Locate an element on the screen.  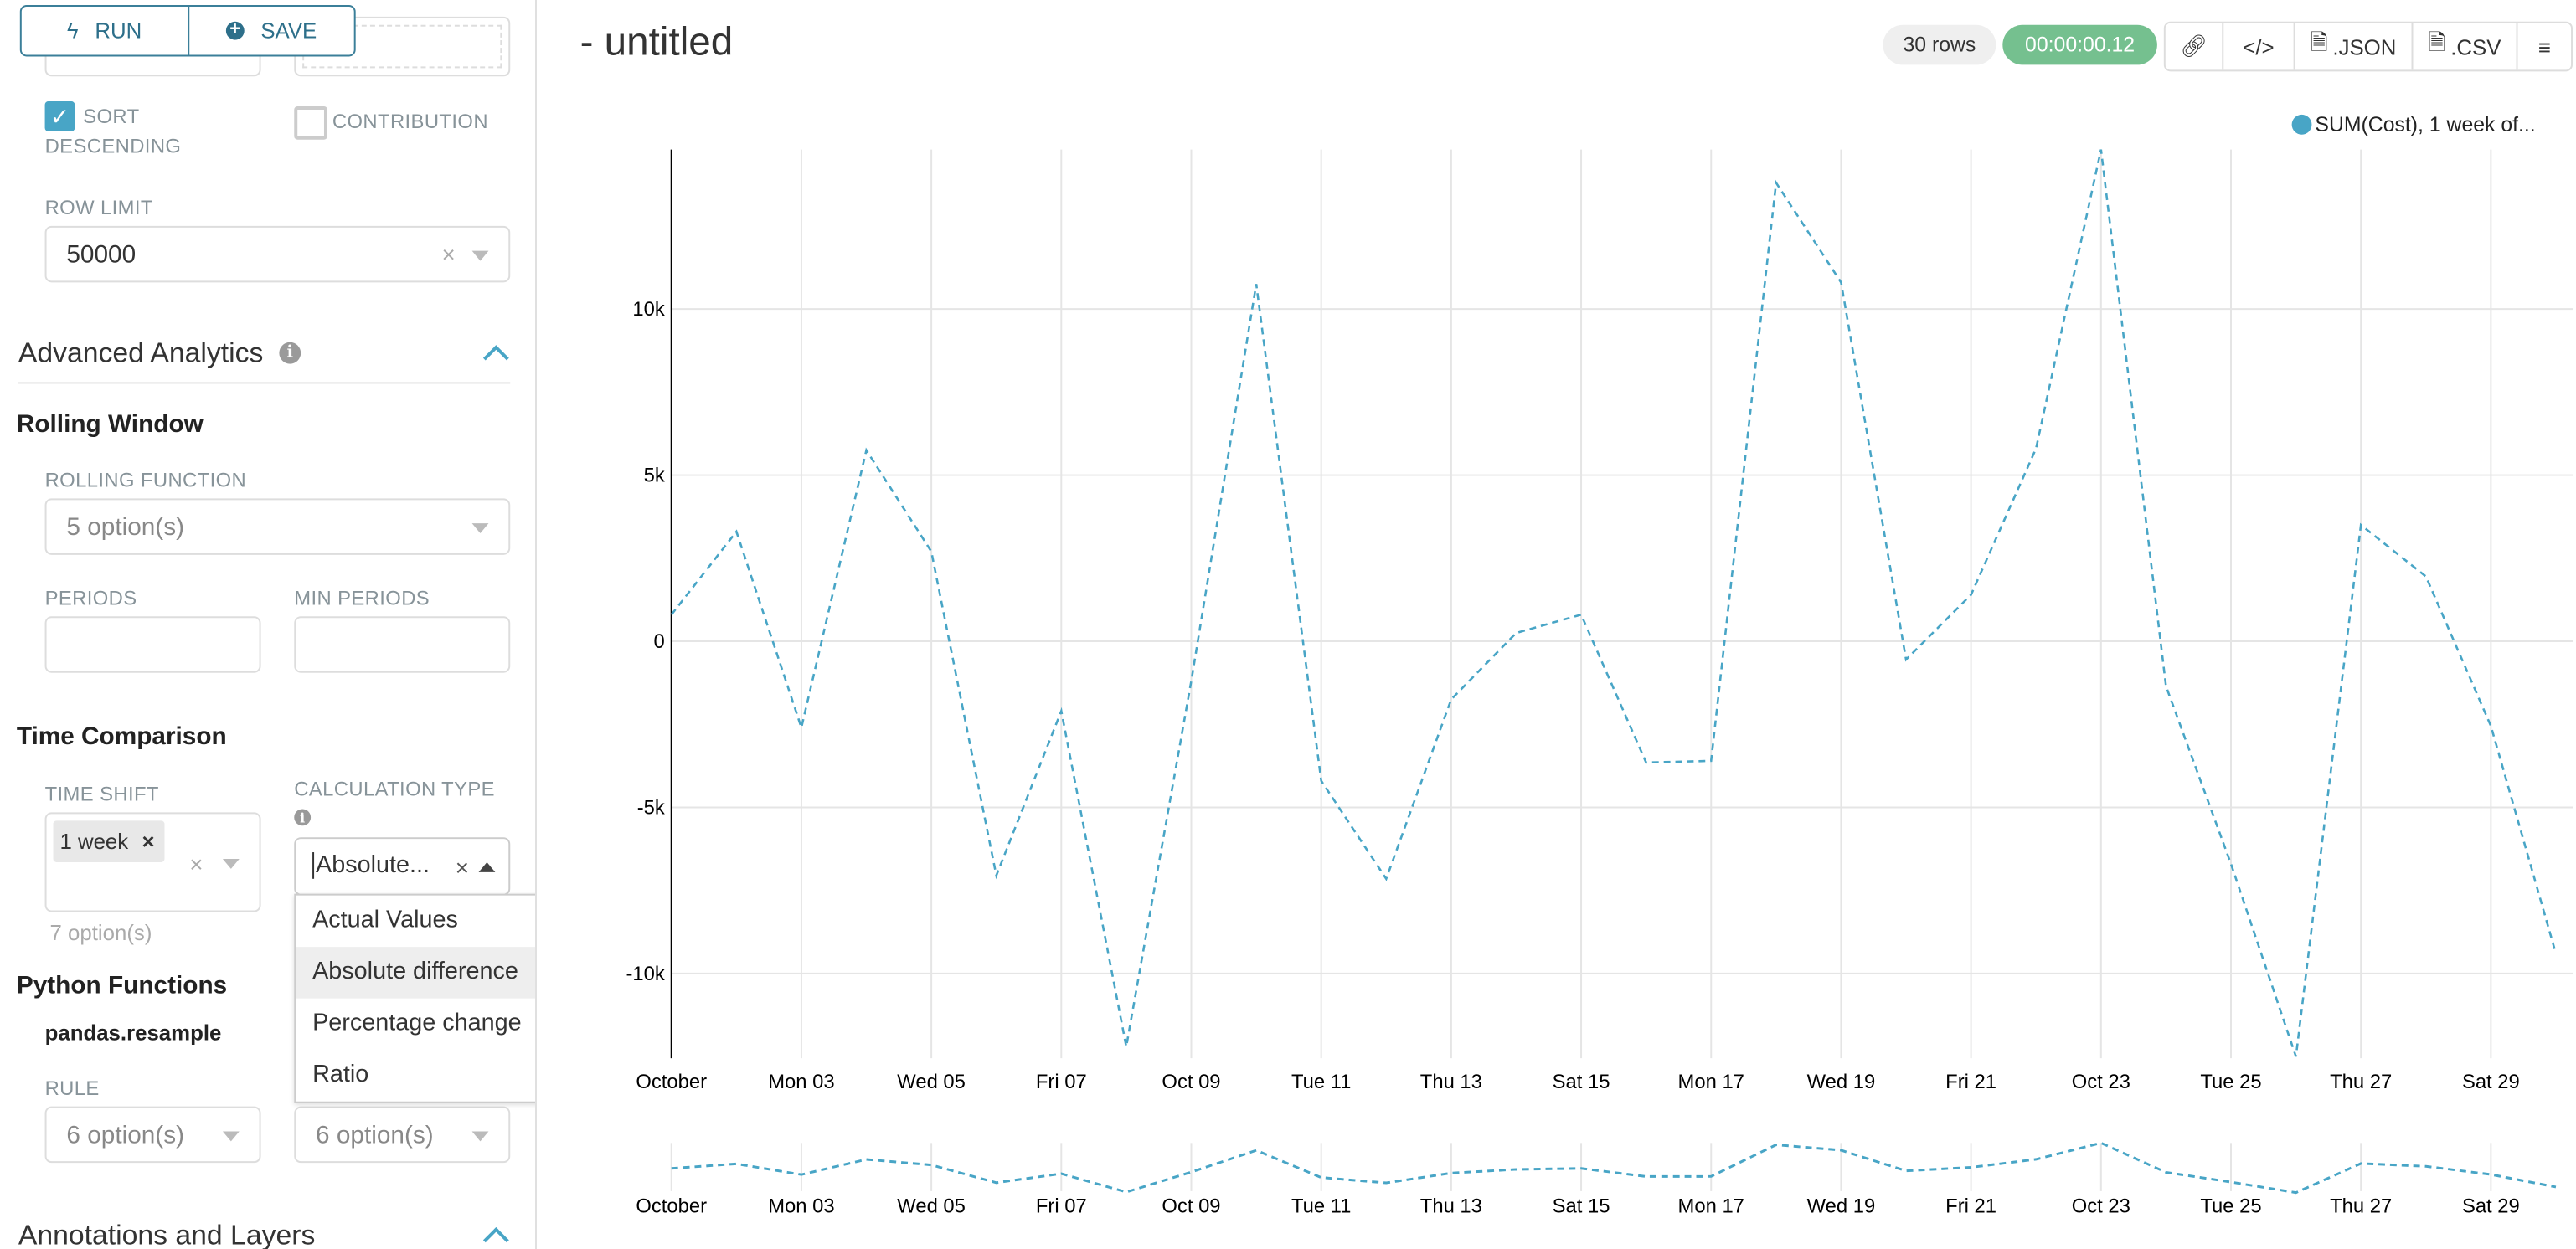
brush-tick-label: Sat 29 is located at coordinates (2491, 1206).